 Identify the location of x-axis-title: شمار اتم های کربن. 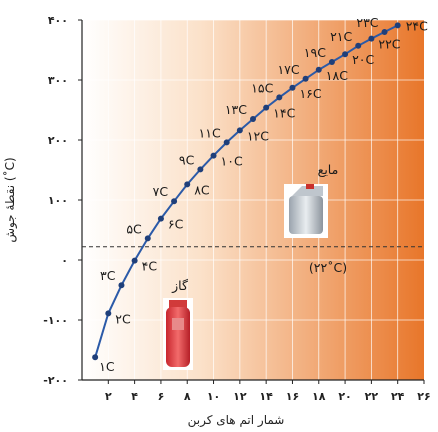
(236, 420).